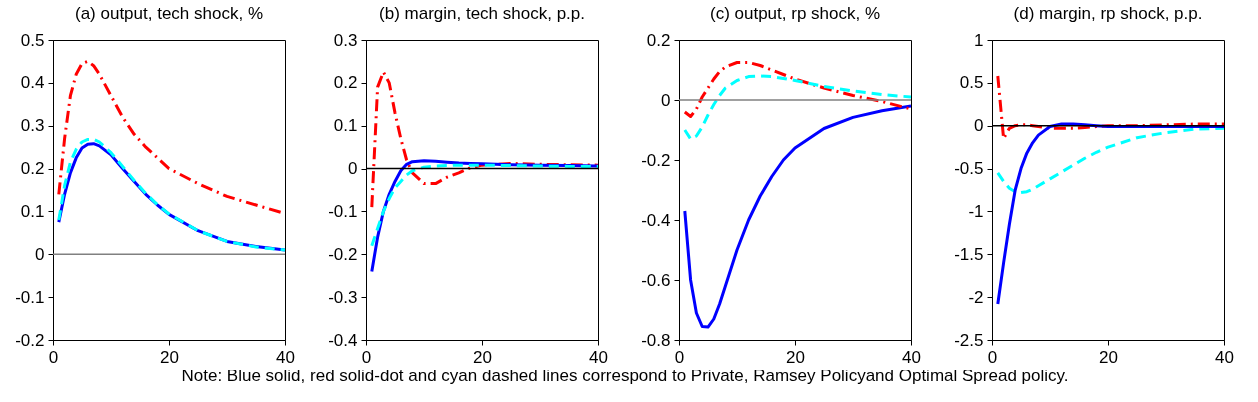 This screenshot has width=1258, height=402. I want to click on y-tick-label: -1, so click(976, 211).